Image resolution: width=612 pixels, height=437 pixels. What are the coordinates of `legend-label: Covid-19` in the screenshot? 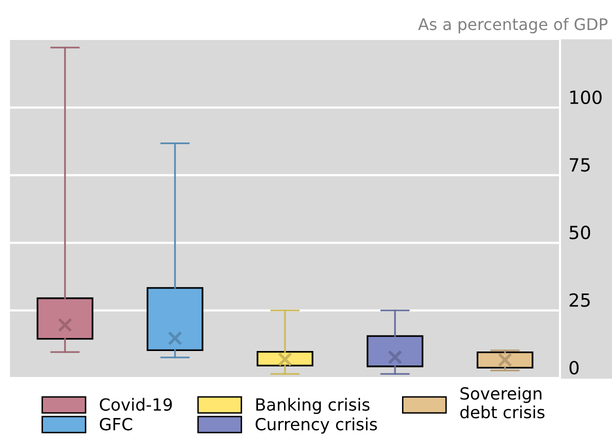 It's located at (136, 404).